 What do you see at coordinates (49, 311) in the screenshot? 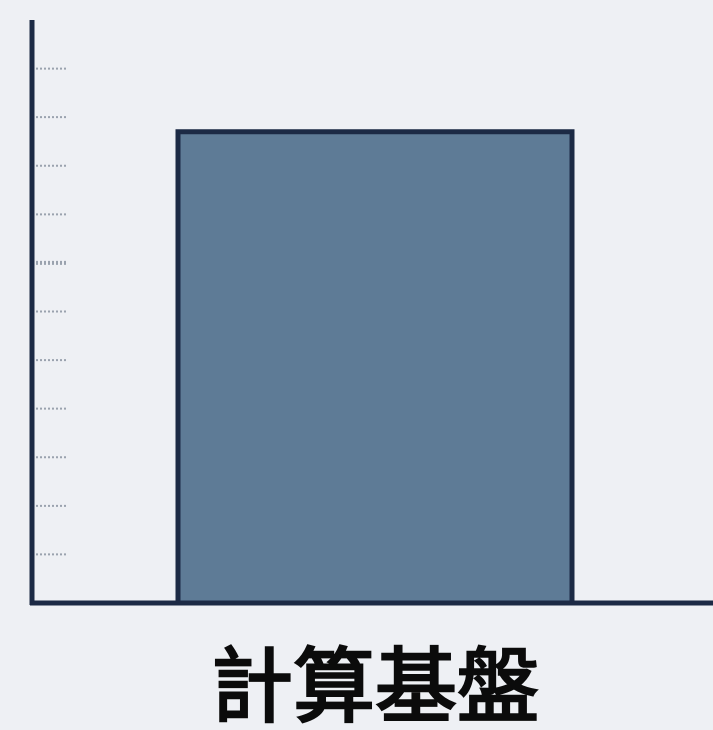
I see `y-axis-ticks` at bounding box center [49, 311].